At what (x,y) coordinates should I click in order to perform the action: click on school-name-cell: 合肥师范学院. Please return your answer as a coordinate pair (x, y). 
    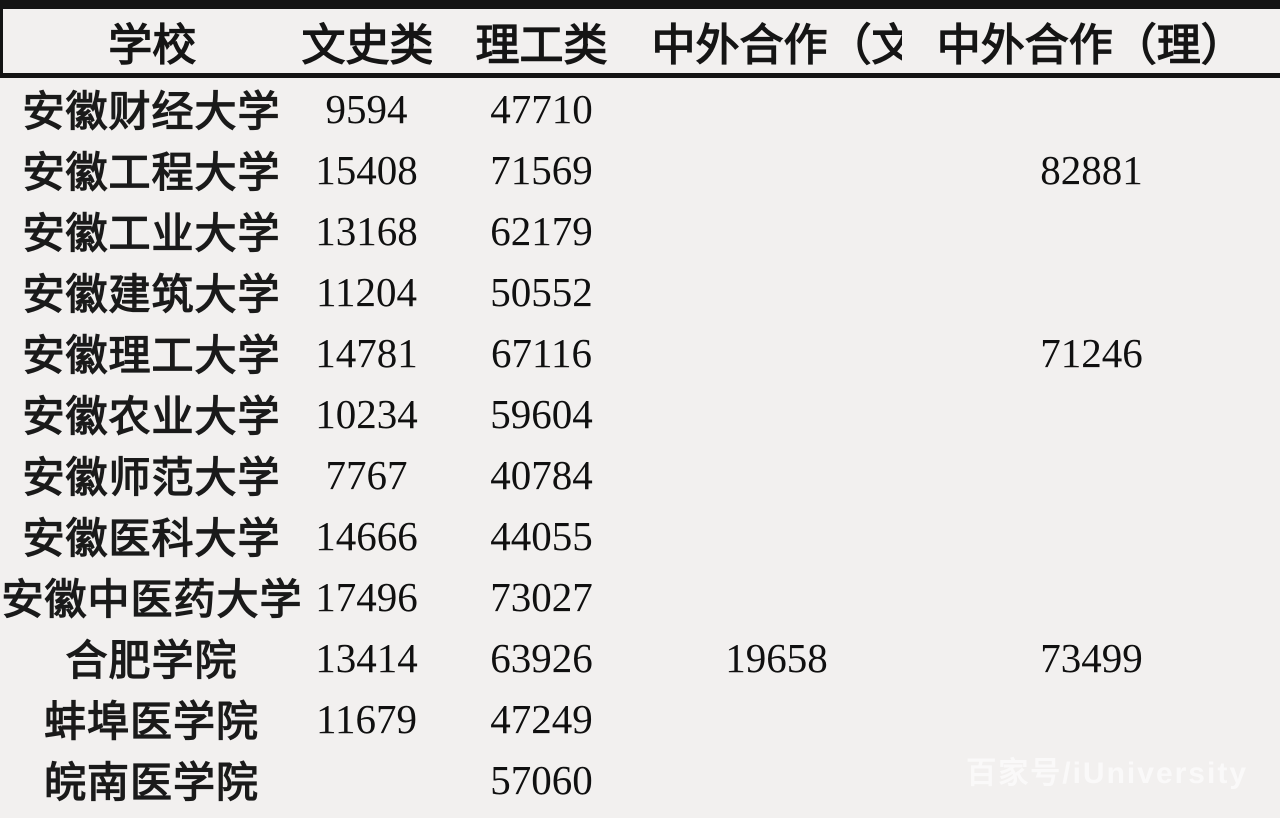
    Looking at the image, I should click on (152, 814).